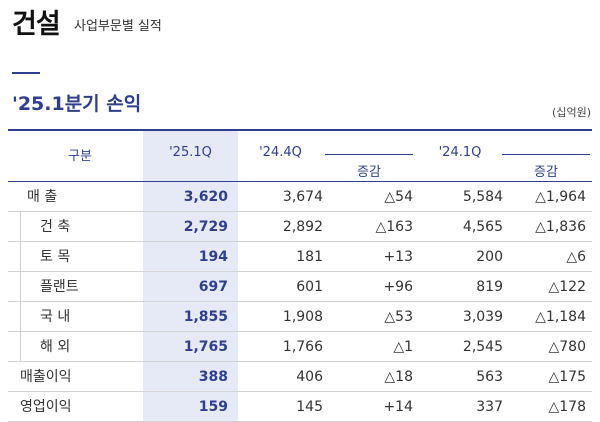  Describe the element at coordinates (36, 24) in the screenshot. I see `page-title: 건설` at that location.